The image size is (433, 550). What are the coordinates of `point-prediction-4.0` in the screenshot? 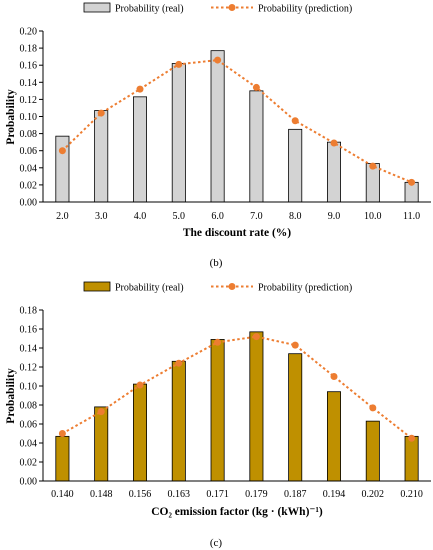 It's located at (140, 89).